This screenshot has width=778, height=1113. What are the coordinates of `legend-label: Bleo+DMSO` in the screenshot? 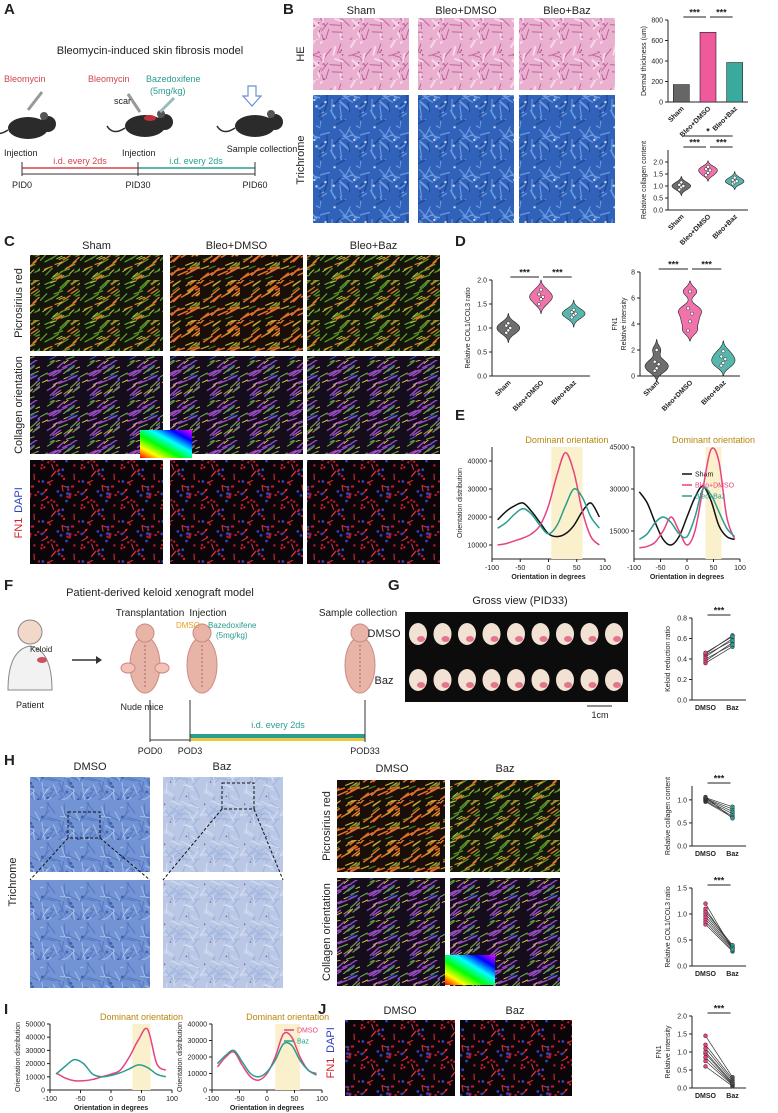 It's located at (715, 486).